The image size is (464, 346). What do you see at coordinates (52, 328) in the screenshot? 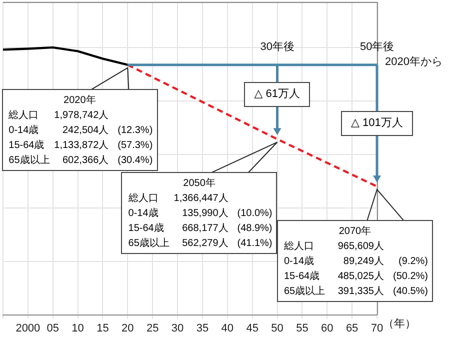
I see `x-tick-label: 05` at bounding box center [52, 328].